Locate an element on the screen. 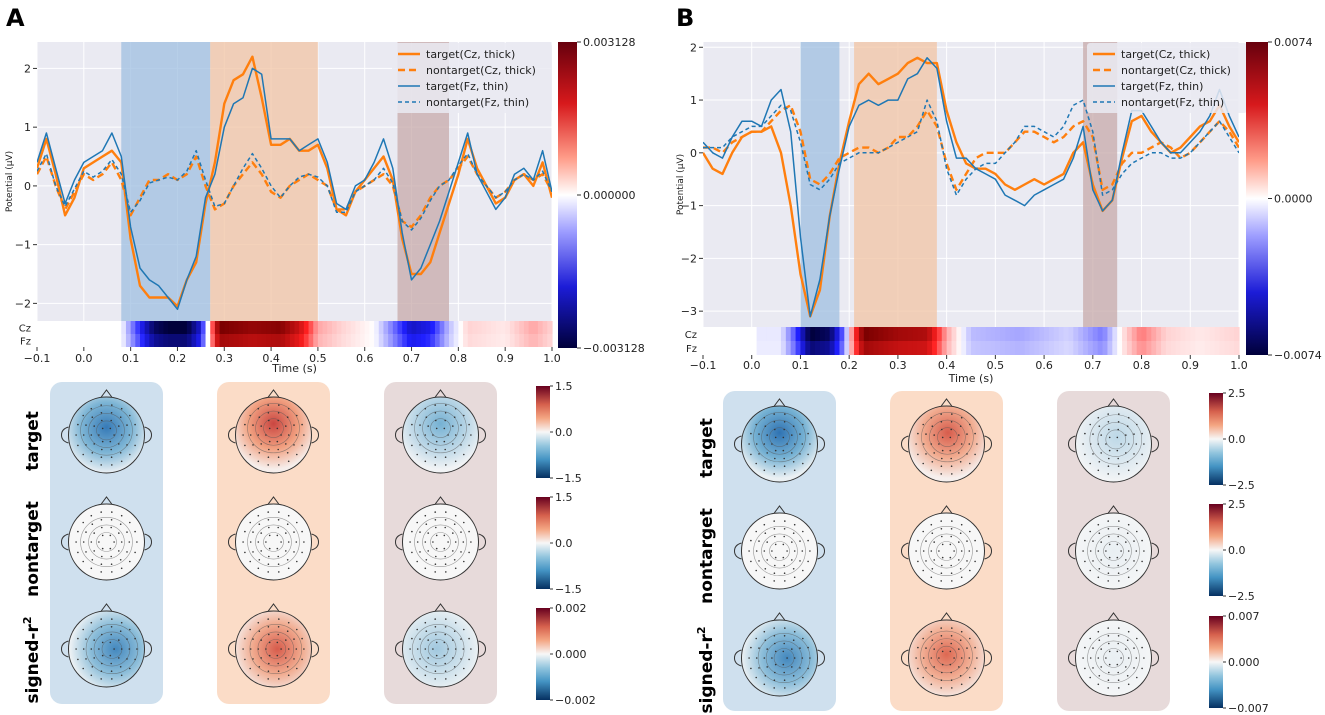 This screenshot has width=1325, height=715. topo-colorbar-tick-label: −1.5 is located at coordinates (568, 589).